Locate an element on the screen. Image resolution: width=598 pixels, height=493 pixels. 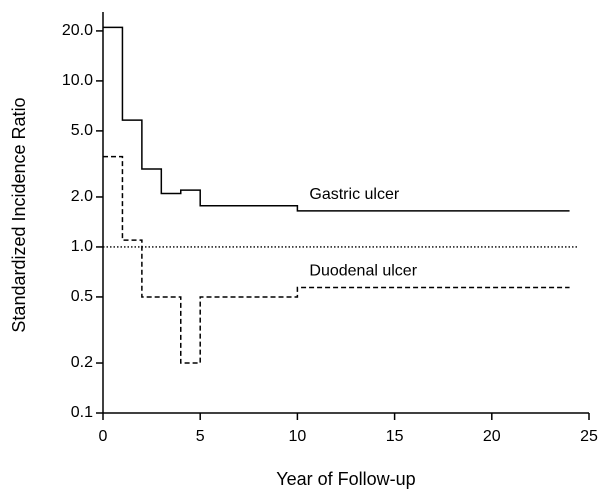
x-tick-label: 10 is located at coordinates (298, 436).